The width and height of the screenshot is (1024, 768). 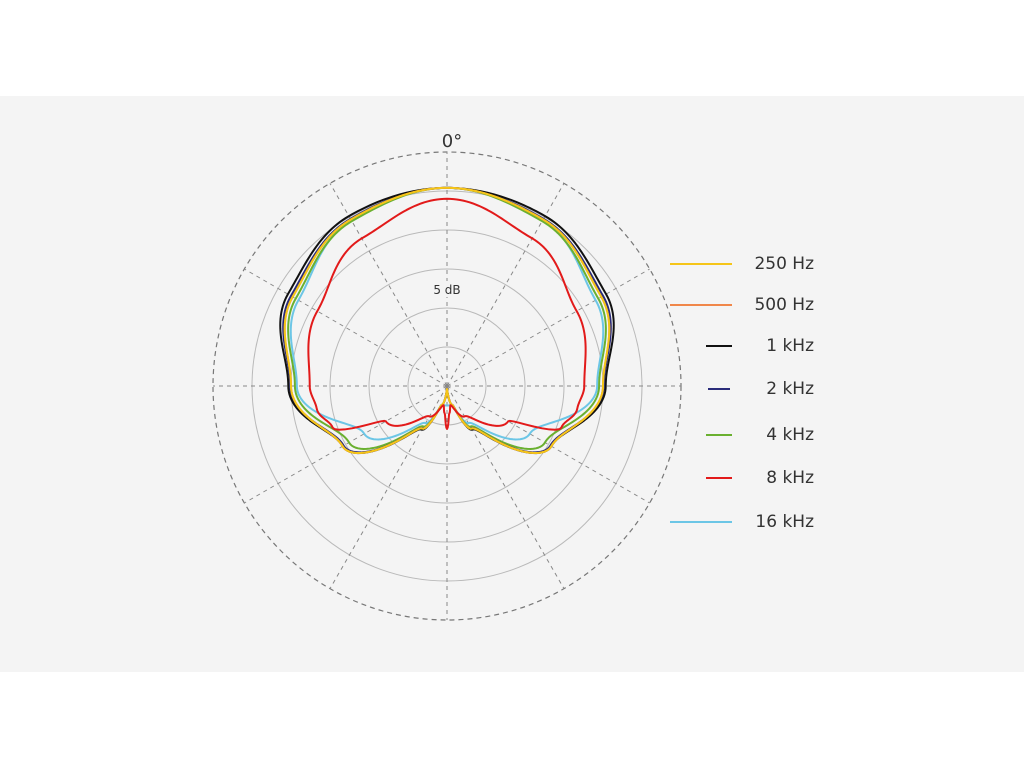 I want to click on grid-ring, so click(x=447, y=386).